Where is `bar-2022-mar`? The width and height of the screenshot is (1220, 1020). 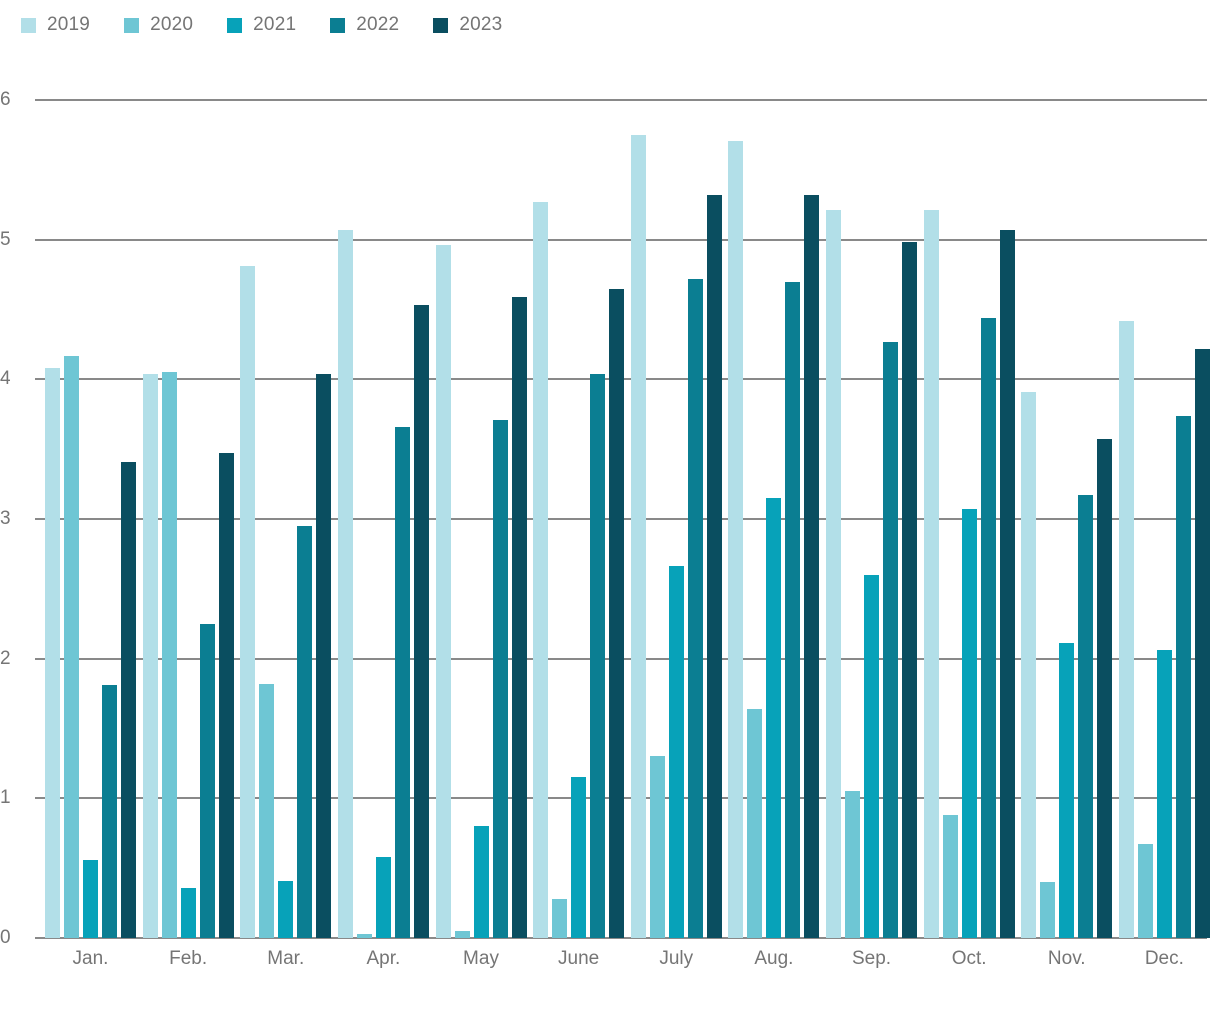
bar-2022-mar is located at coordinates (305, 732).